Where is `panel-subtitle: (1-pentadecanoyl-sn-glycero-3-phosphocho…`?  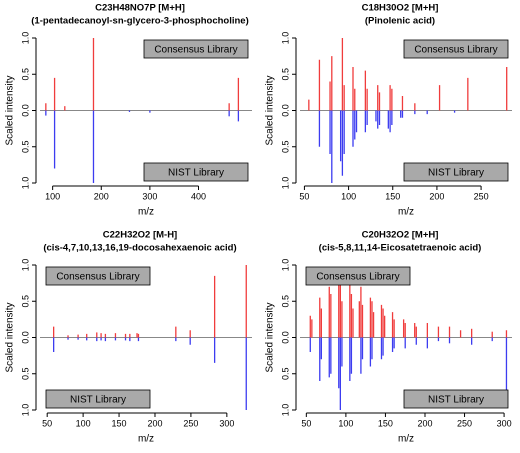 panel-subtitle: (1-pentadecanoyl-sn-glycero-3-phosphocho… is located at coordinates (139, 21).